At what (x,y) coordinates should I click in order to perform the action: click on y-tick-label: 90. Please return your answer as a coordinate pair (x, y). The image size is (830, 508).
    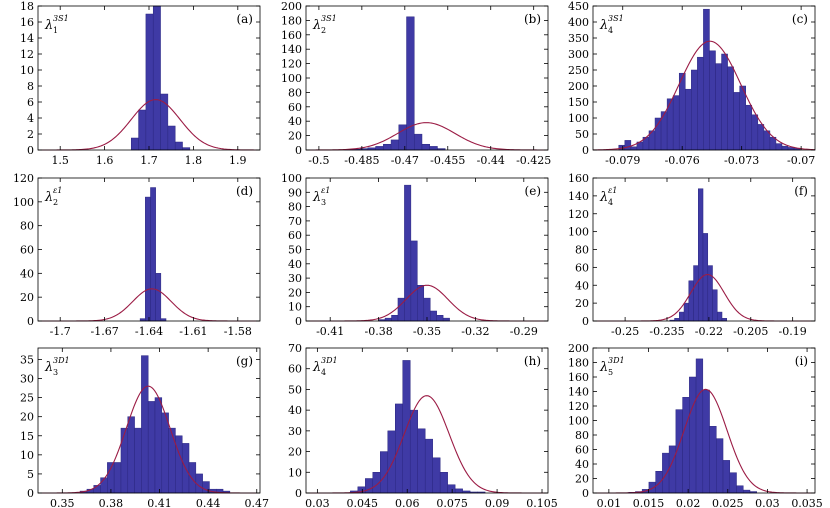
    Looking at the image, I should click on (295, 192).